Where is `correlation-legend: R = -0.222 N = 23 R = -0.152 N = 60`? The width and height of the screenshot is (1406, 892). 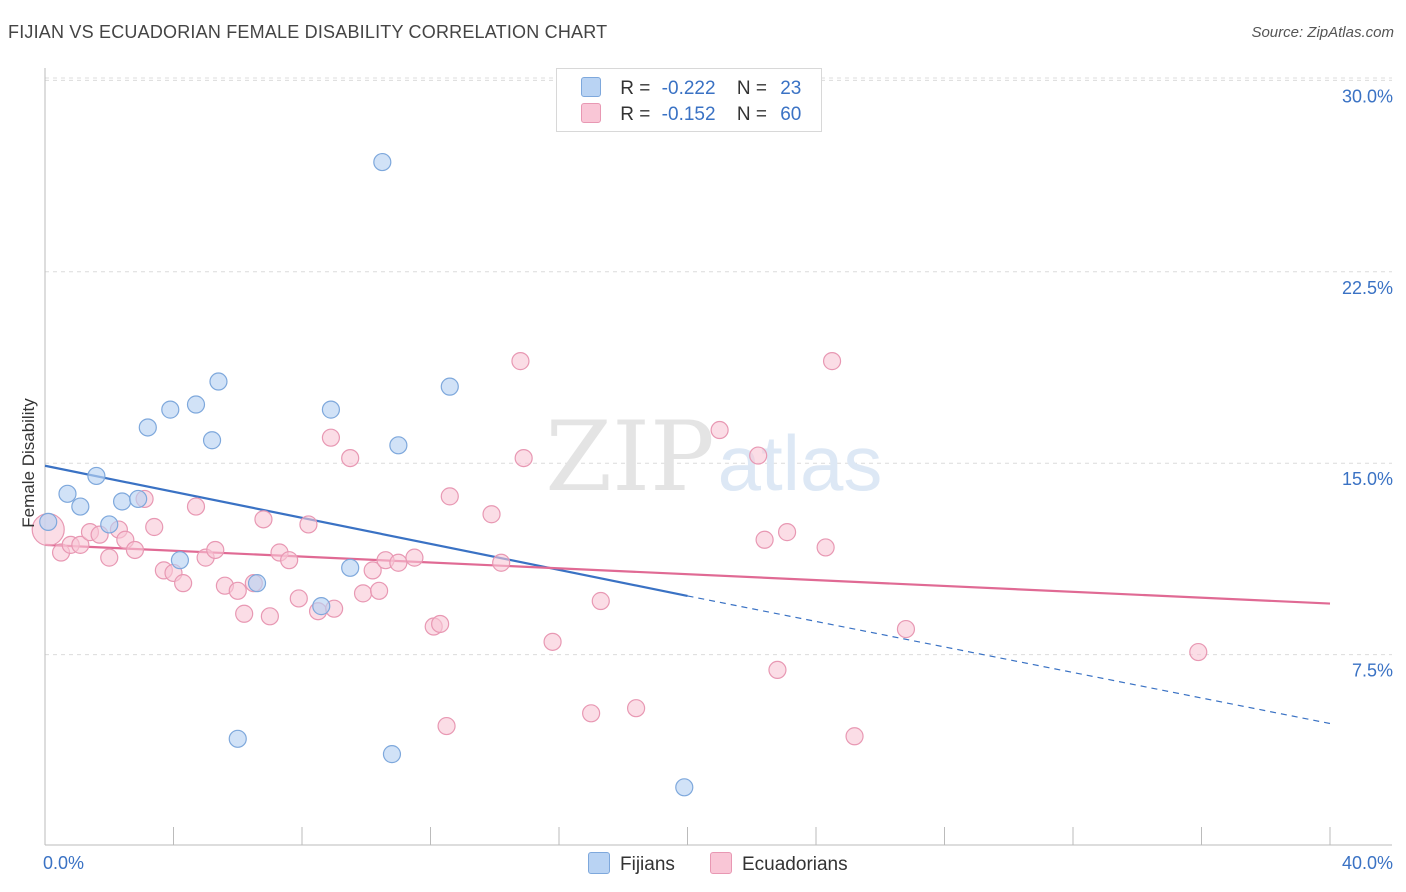 correlation-legend: R = -0.222 N = 23 R = -0.152 N = 60 is located at coordinates (689, 100).